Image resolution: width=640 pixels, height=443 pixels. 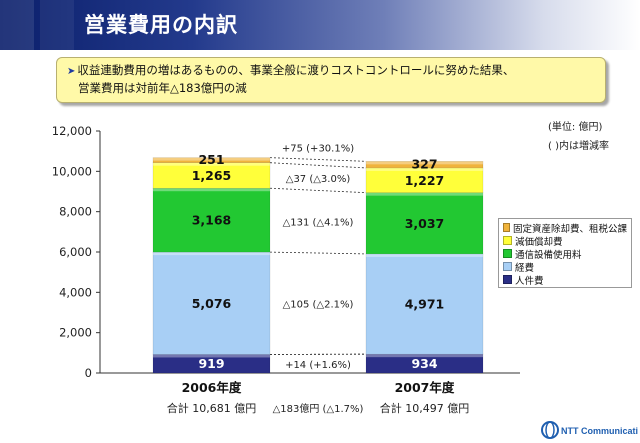 I want to click on legend-item: 固定資産除却費、租税公課, so click(x=565, y=228).